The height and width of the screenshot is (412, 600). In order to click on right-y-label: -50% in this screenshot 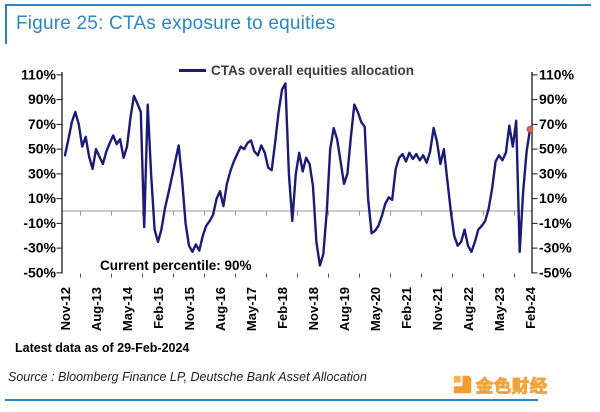, I will do `click(555, 272)`.